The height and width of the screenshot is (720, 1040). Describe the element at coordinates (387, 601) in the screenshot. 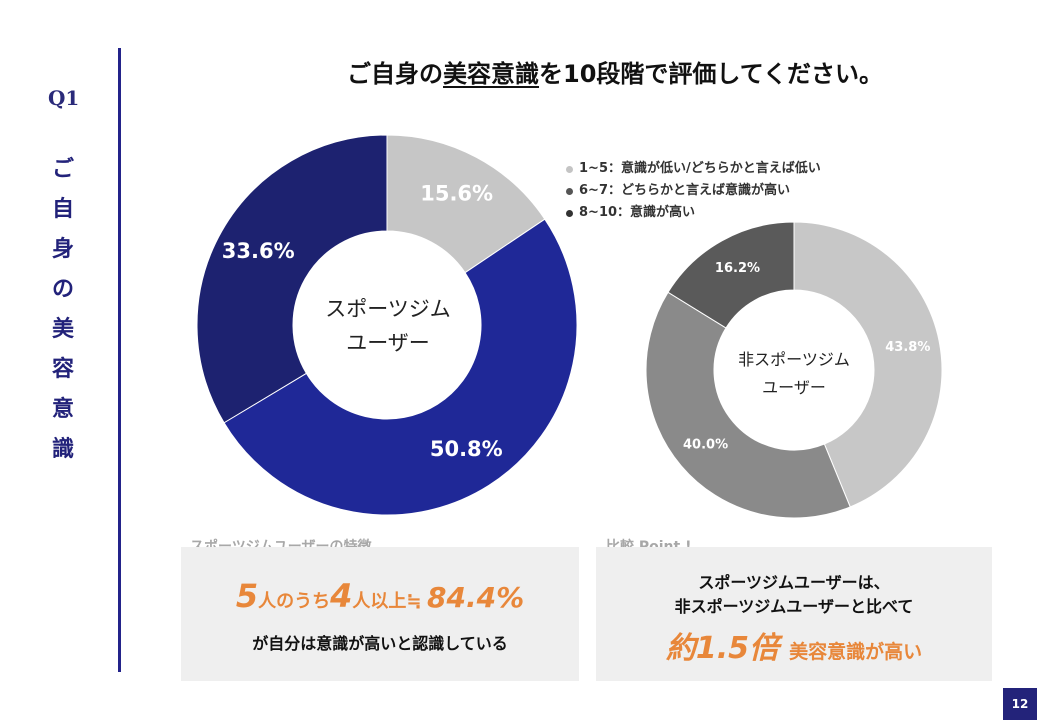

I see `features-t2: 人以上≒` at that location.